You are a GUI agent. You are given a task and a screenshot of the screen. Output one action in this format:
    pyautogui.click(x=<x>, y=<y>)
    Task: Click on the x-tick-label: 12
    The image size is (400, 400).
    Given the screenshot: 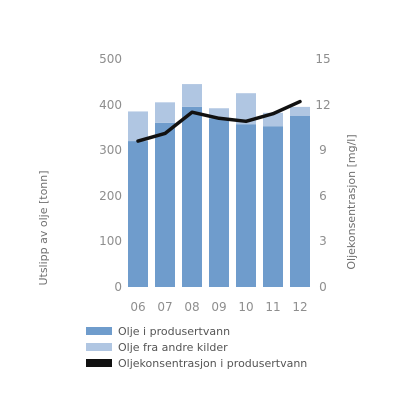 What is the action you would take?
    pyautogui.click(x=299, y=307)
    